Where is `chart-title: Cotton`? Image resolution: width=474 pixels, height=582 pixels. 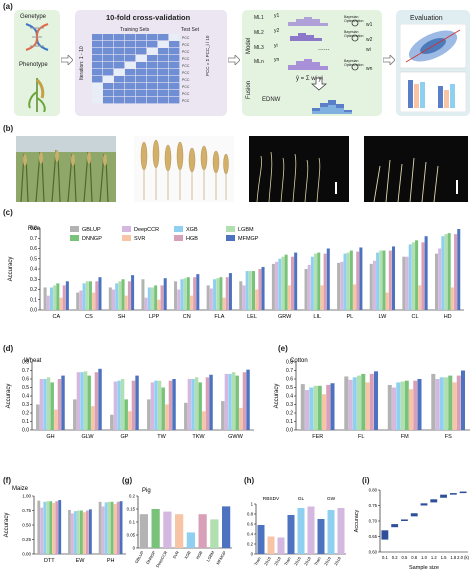
chart-title: Cotton is located at coordinates (299, 361).